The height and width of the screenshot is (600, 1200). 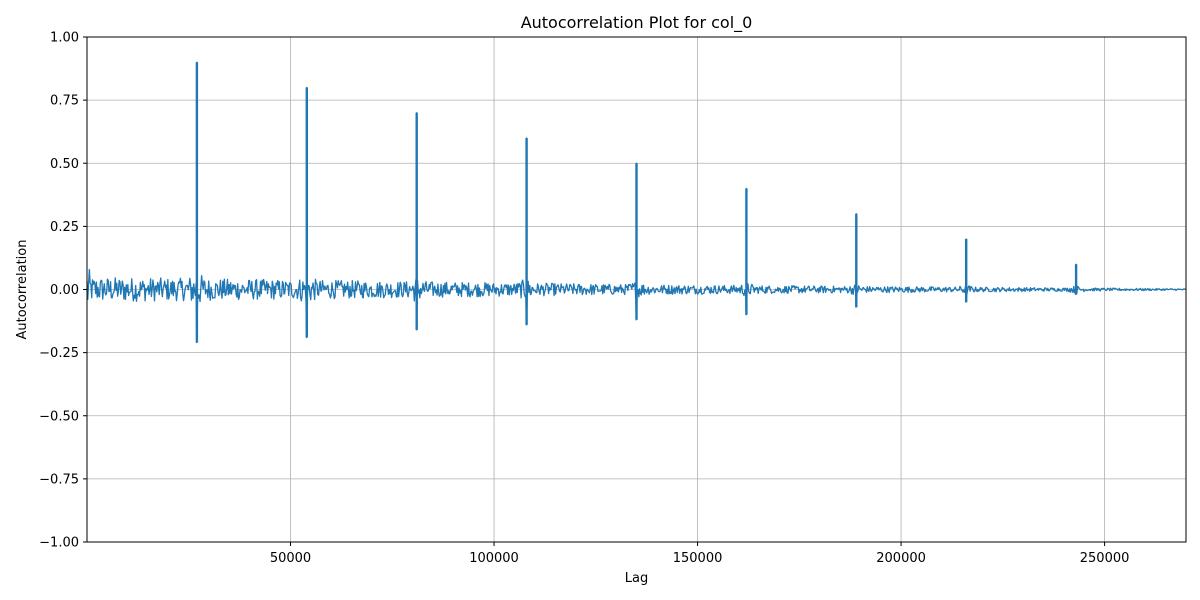 I want to click on x-tick-label: 50000, so click(x=290, y=558).